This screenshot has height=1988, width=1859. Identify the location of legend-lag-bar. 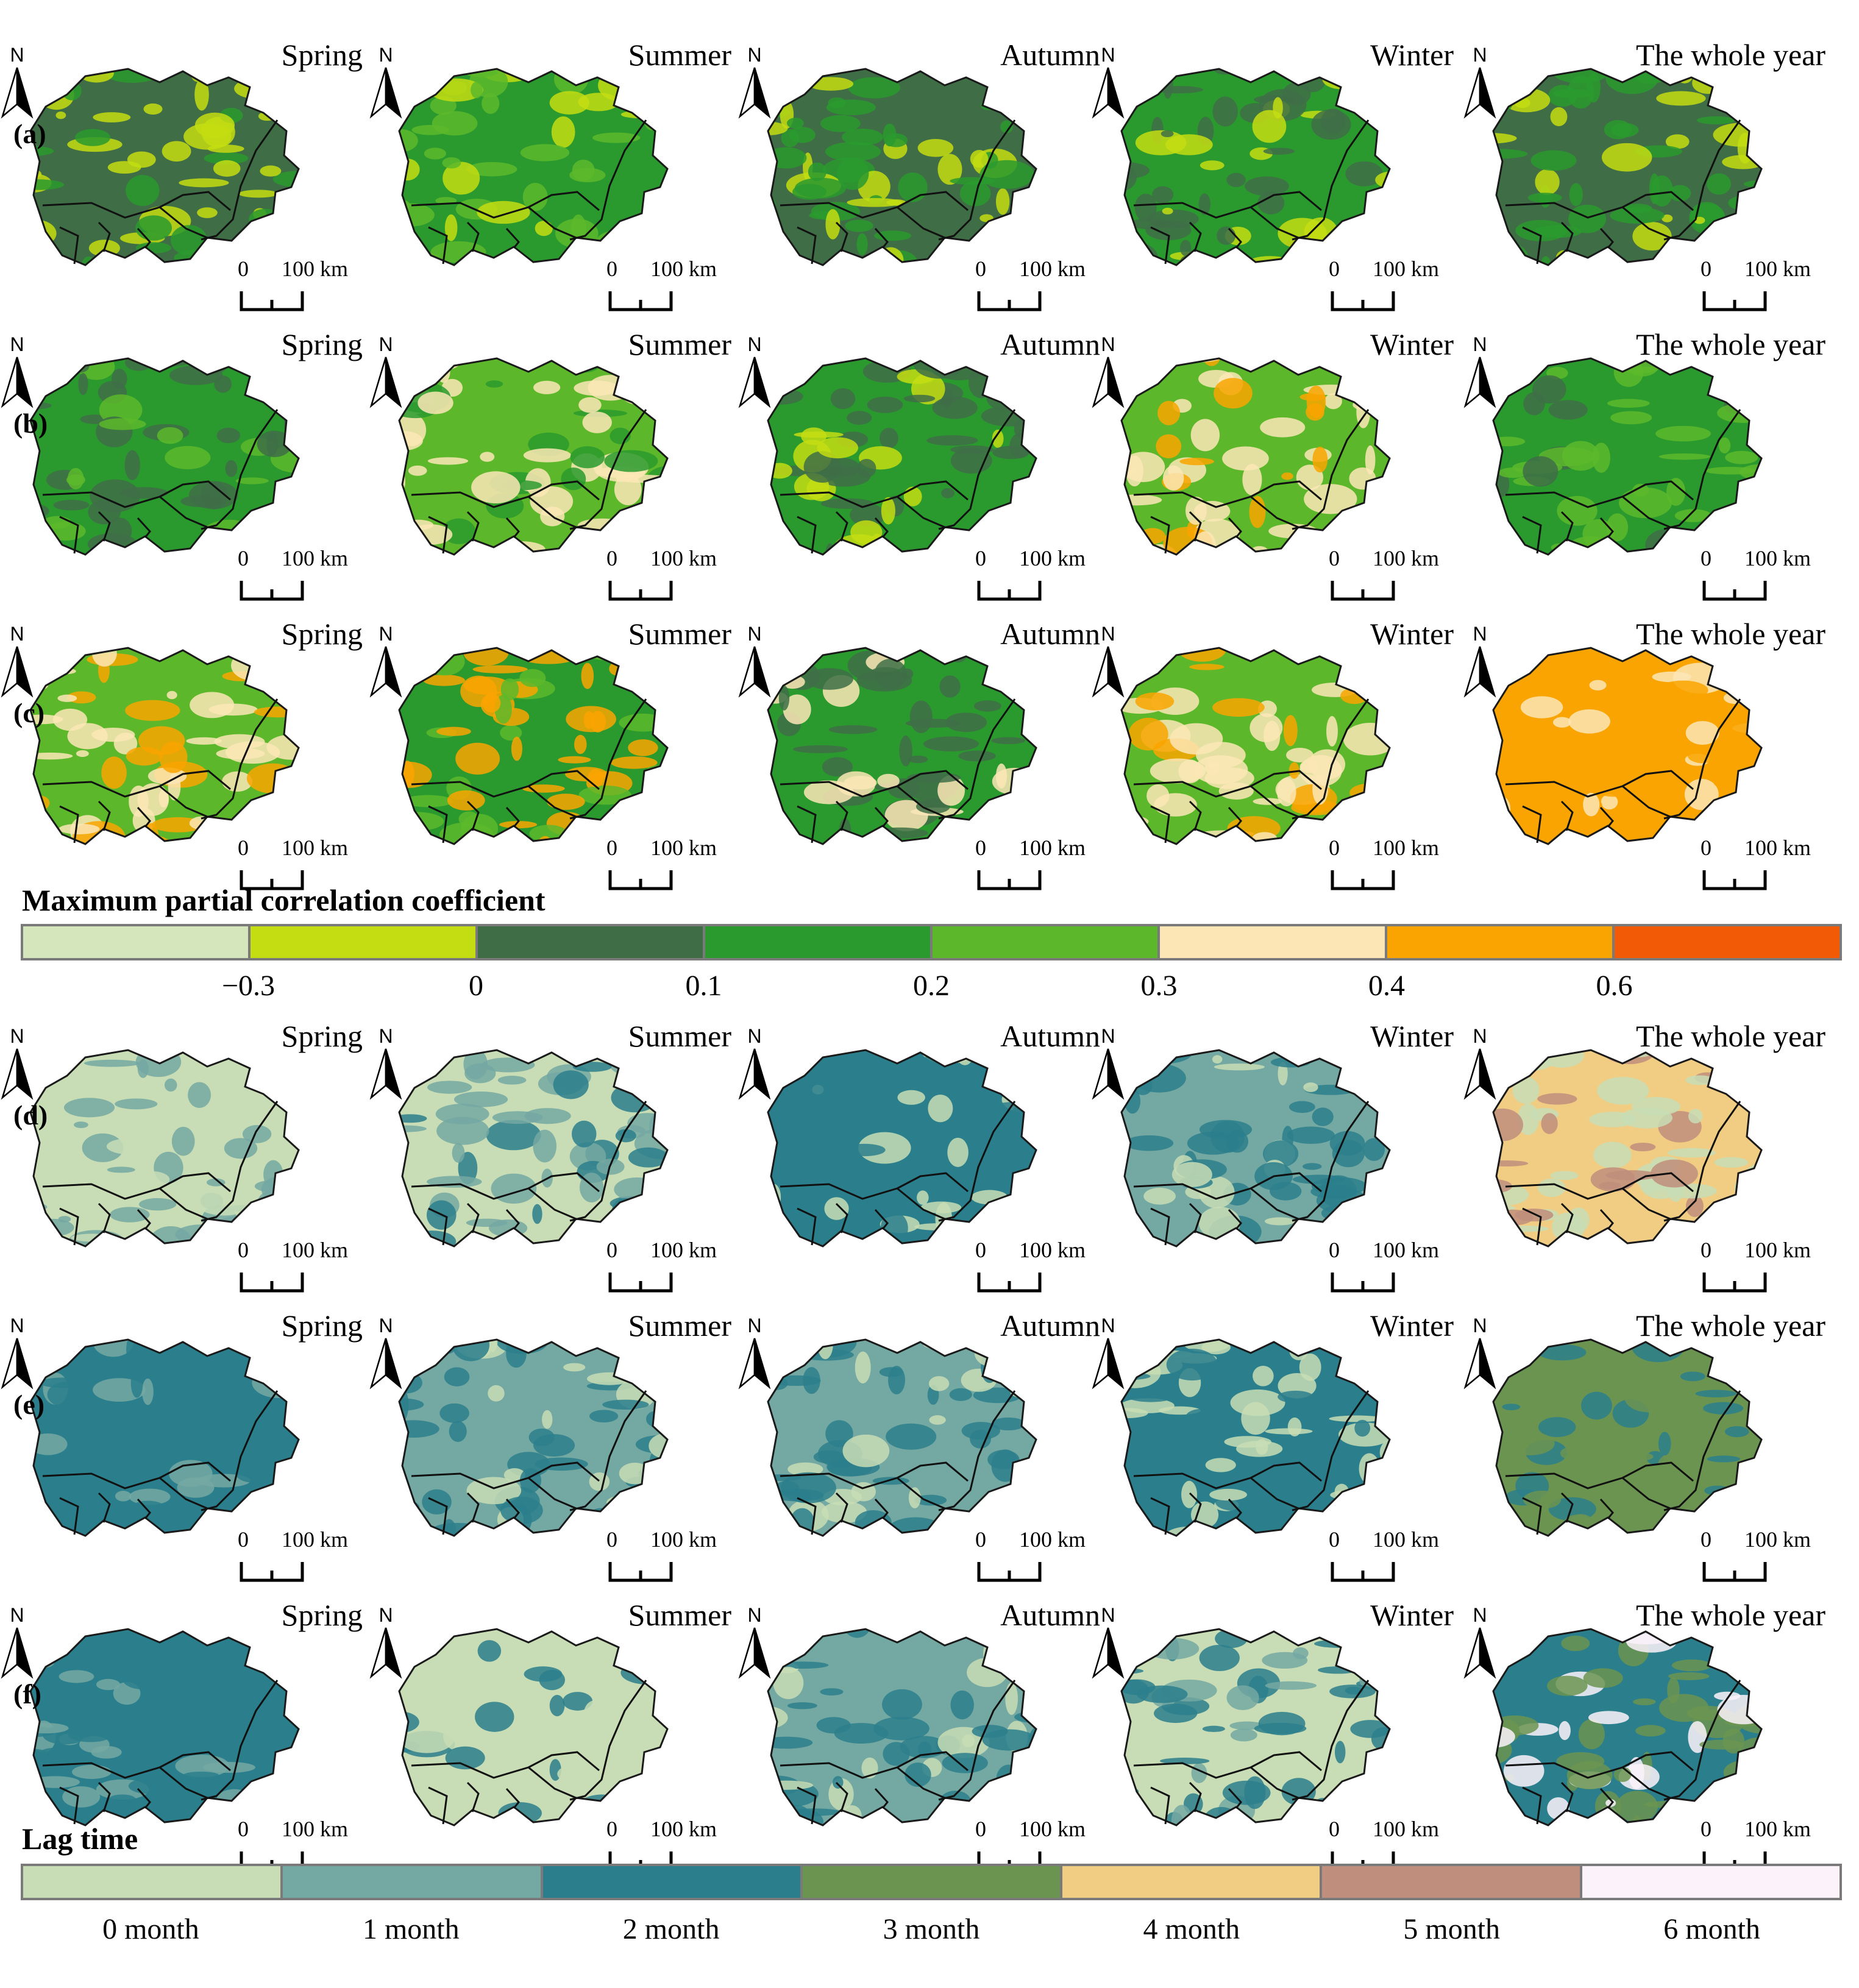
(931, 1882).